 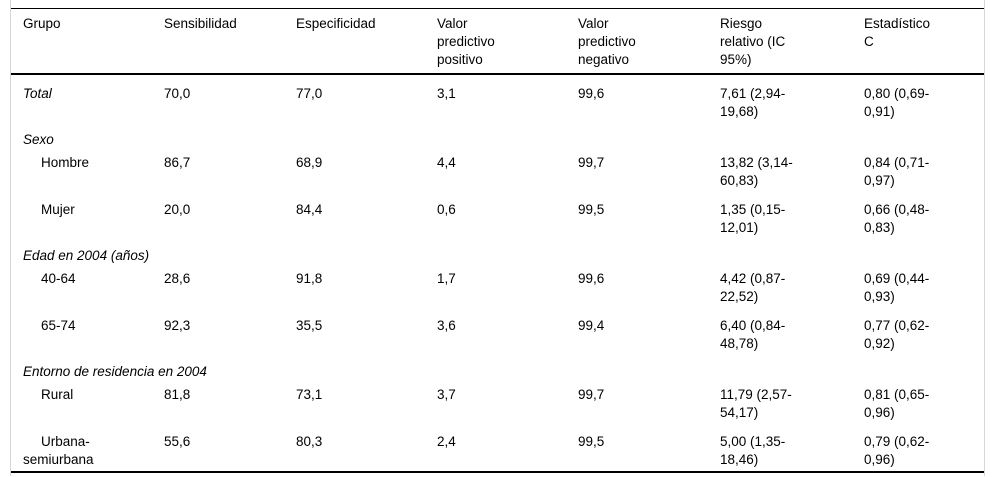 What do you see at coordinates (897, 102) in the screenshot?
I see `cell-estadistico-c: 0,80 (0,69-0,91)` at bounding box center [897, 102].